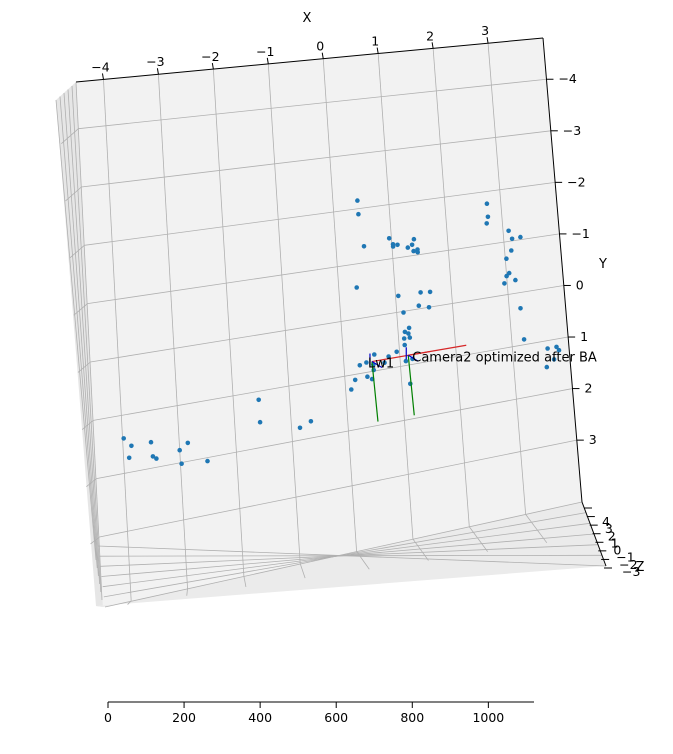 The height and width of the screenshot is (754, 673). What do you see at coordinates (628, 564) in the screenshot?
I see `z-tick-label: −2` at bounding box center [628, 564].